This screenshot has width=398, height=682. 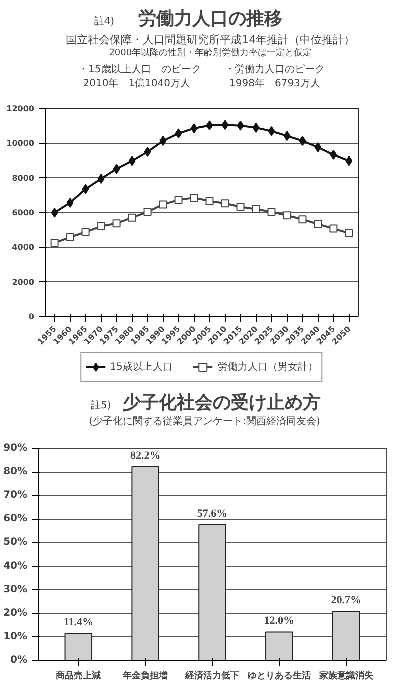 What do you see at coordinates (16, 519) in the screenshot?
I see `y-tick-label: 60%` at bounding box center [16, 519].